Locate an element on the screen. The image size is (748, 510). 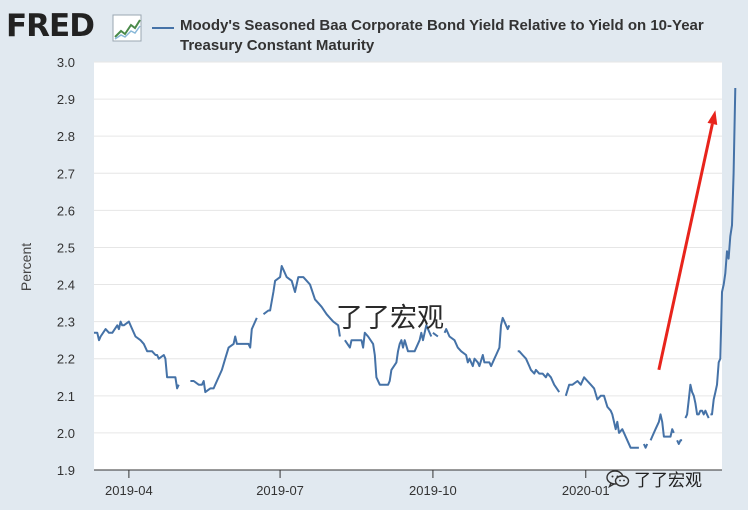
annotation-group is located at coordinates (687, 240).